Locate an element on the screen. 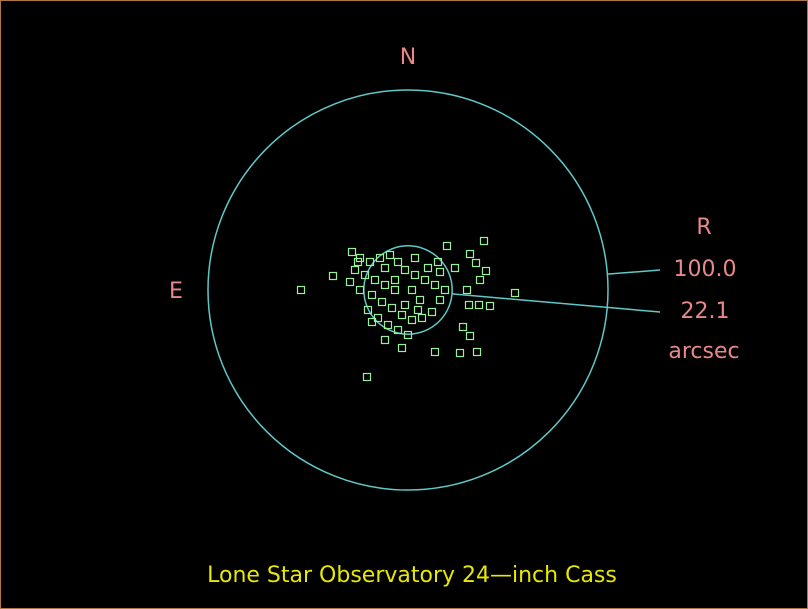 The width and height of the screenshot is (808, 609). north-label: N is located at coordinates (408, 57).